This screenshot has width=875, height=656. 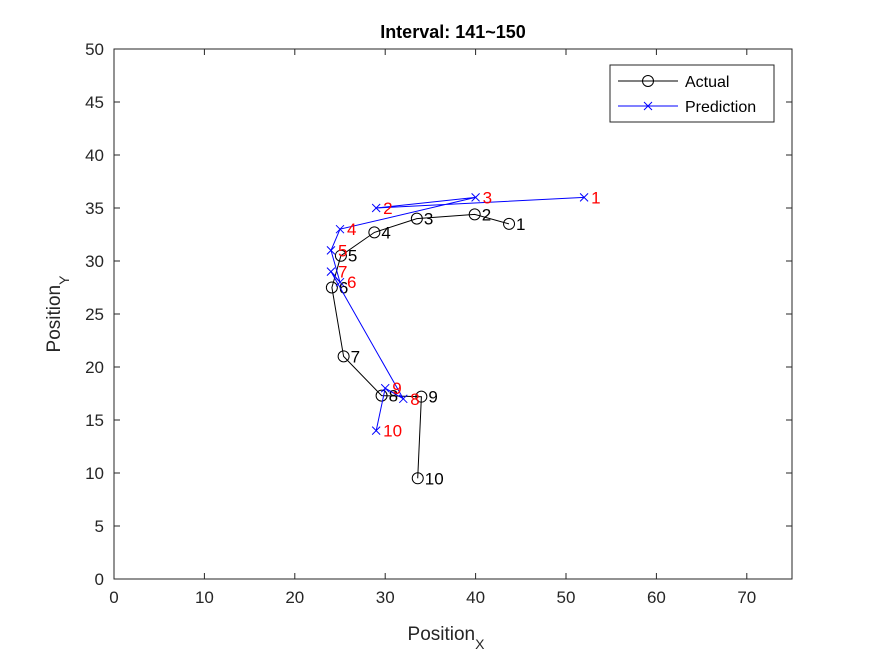 I want to click on prediction-point-label: 5, so click(x=342, y=250).